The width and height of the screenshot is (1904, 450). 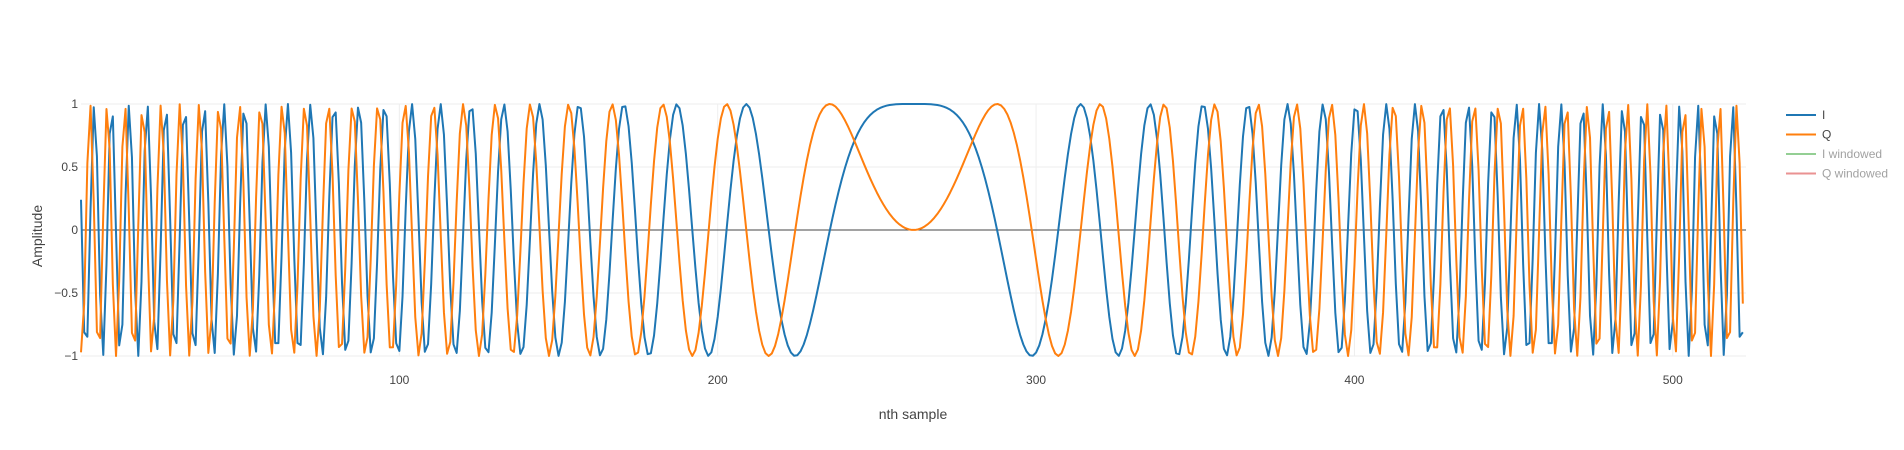 I want to click on x-tick-label: 500, so click(x=1673, y=380).